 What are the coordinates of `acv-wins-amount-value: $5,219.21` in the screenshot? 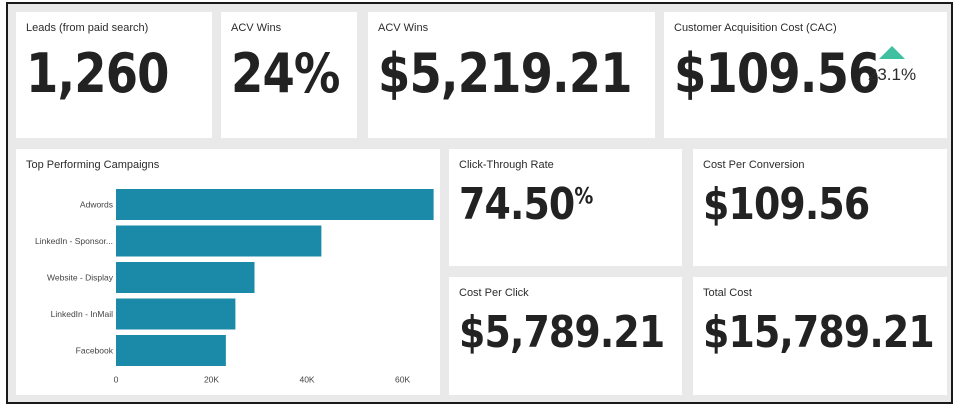 It's located at (505, 73).